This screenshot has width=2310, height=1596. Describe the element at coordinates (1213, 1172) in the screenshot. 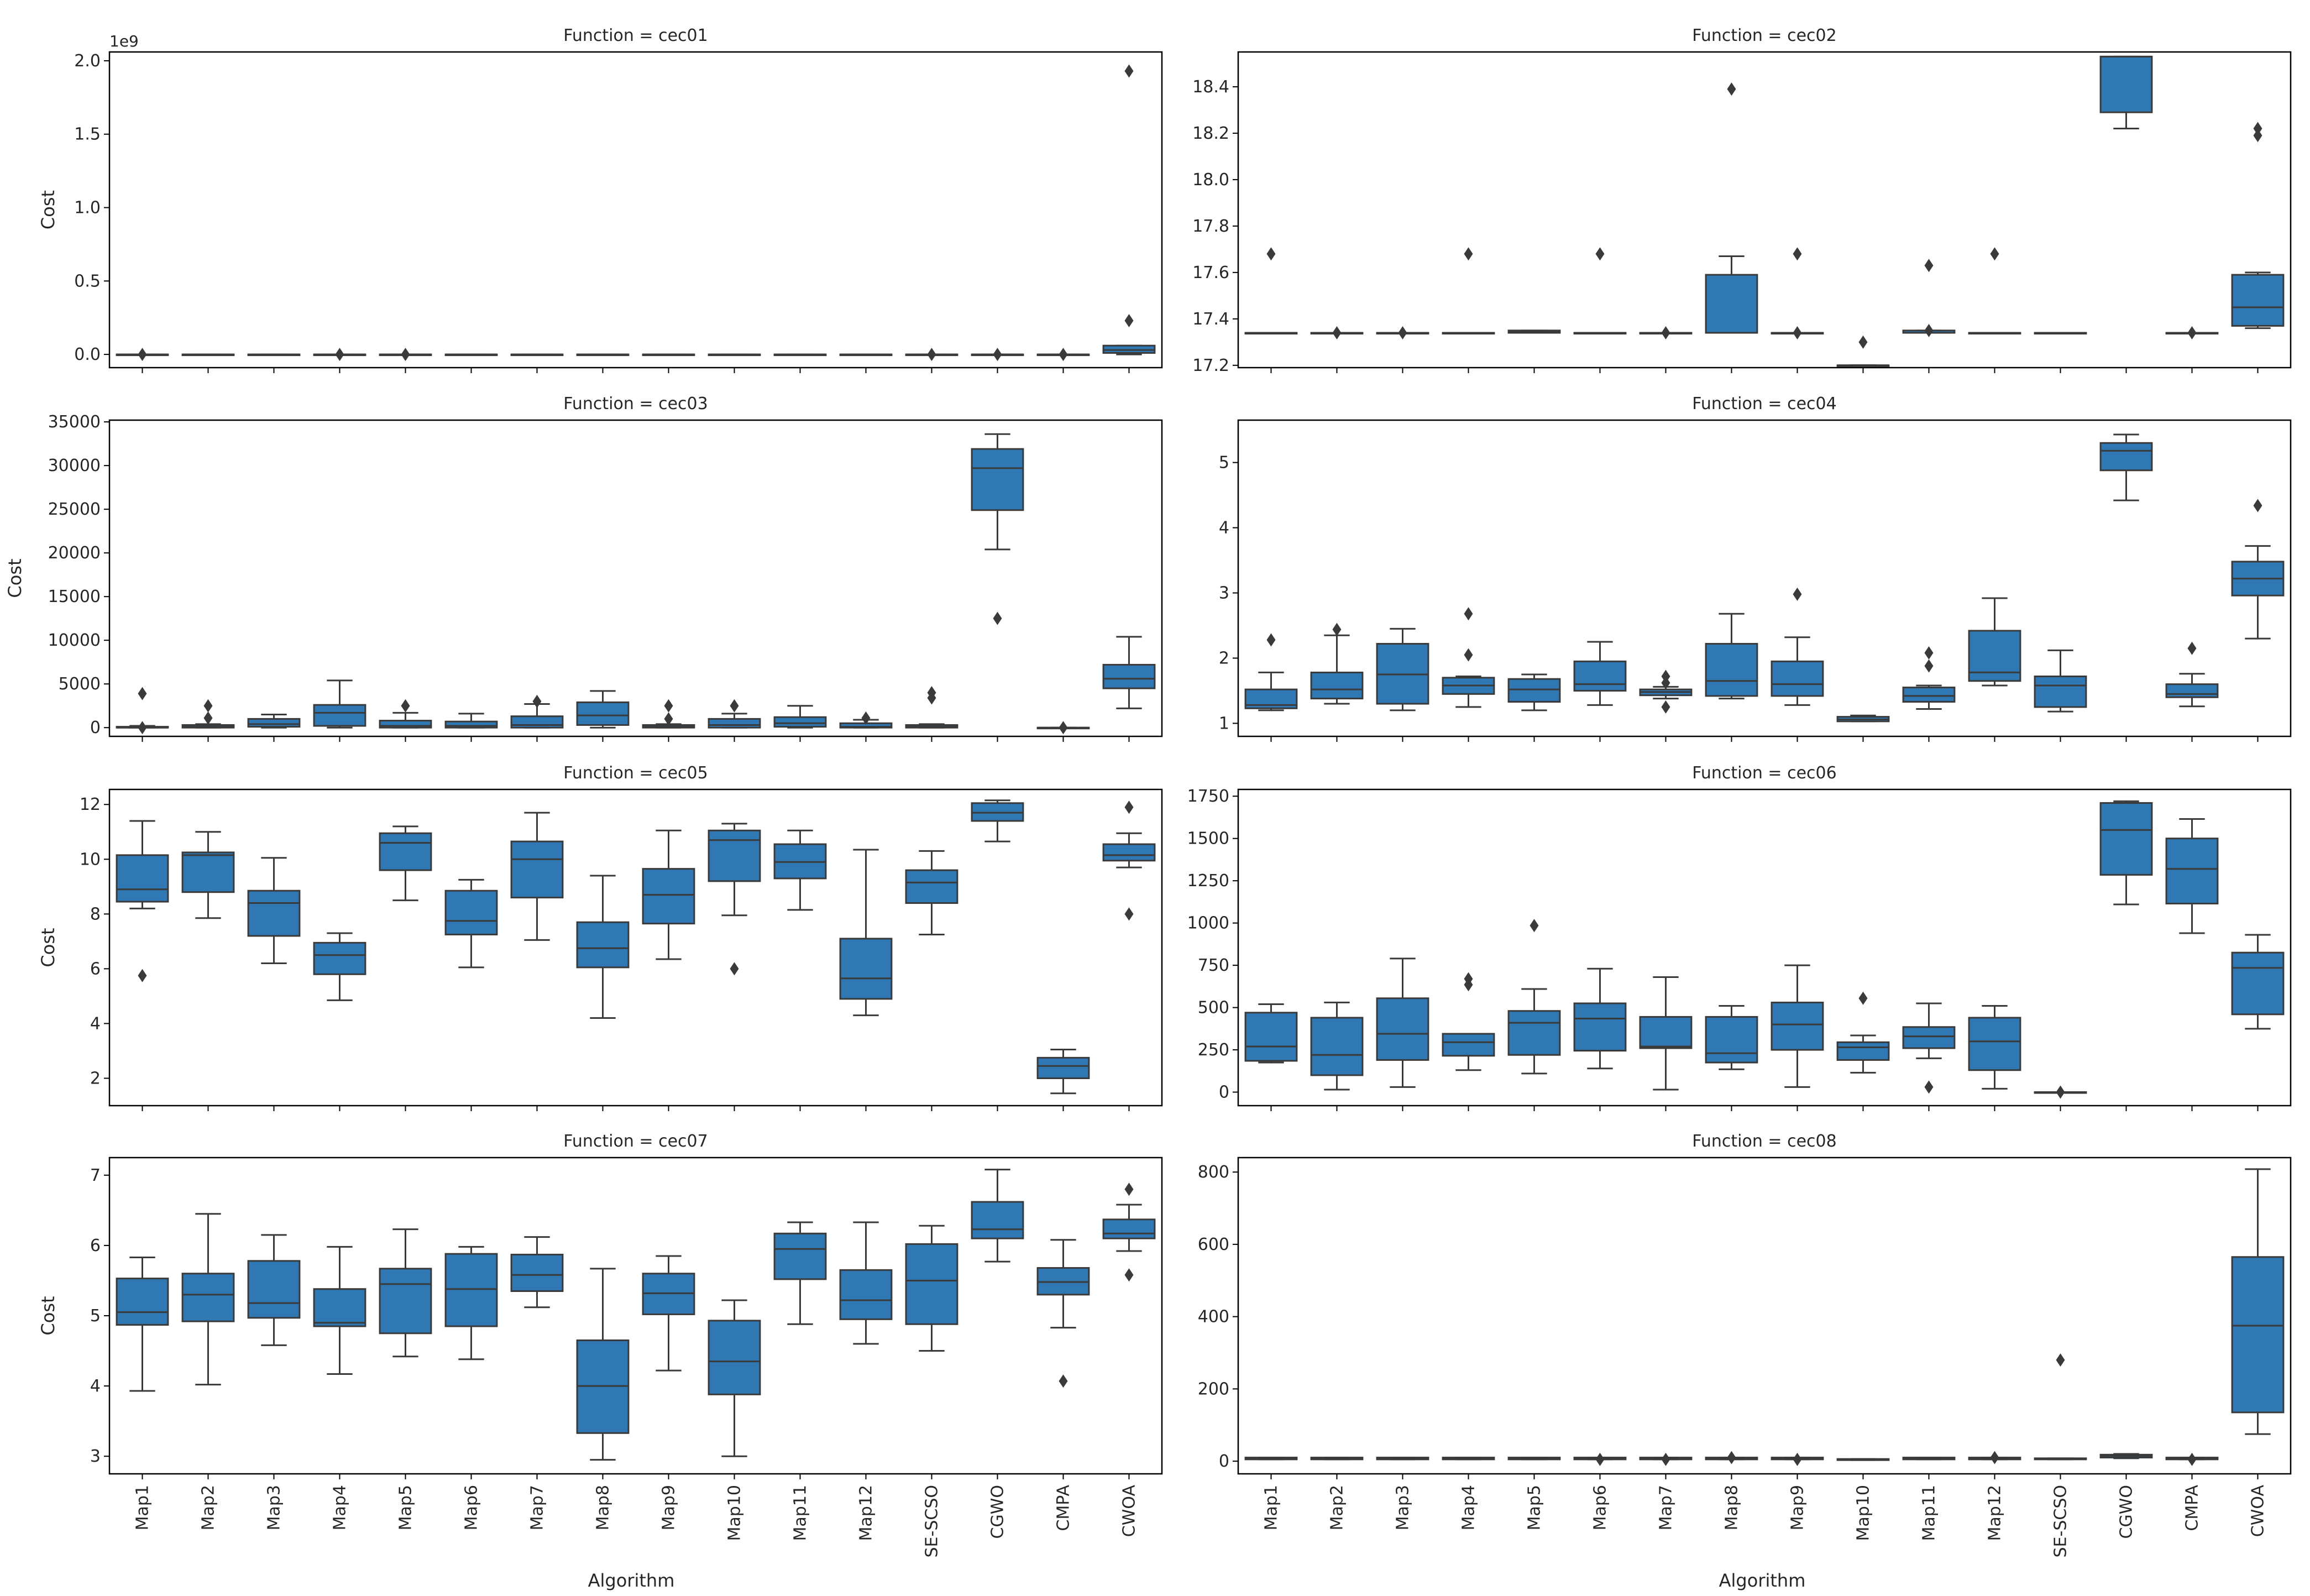

I see `y-tick-label: 800` at that location.